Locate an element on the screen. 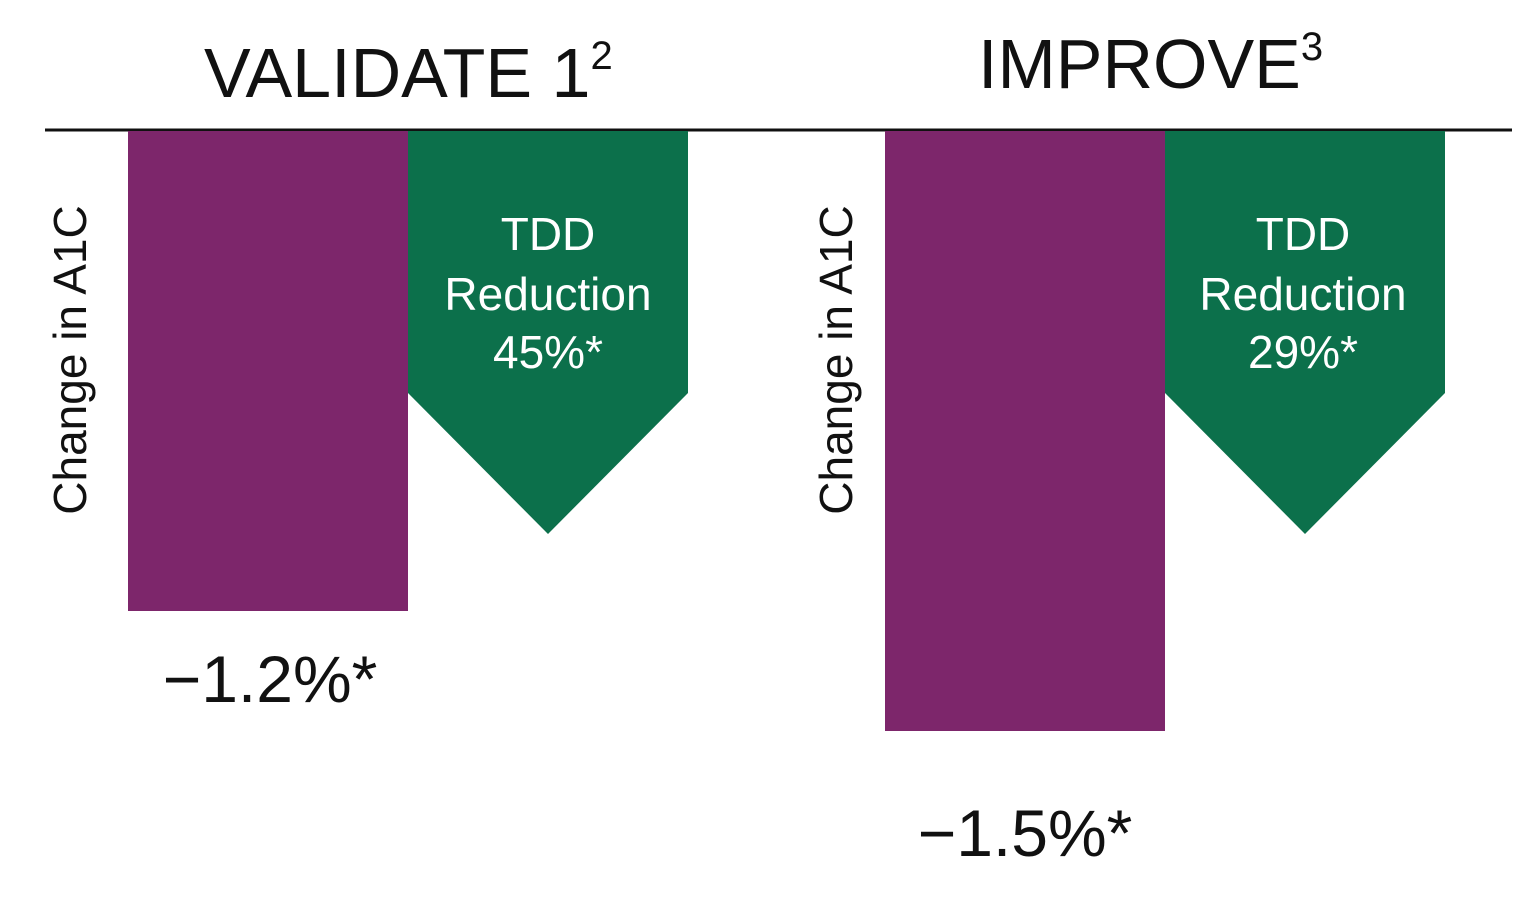 This screenshot has height=903, width=1526. panel-title: IMPROVE3 is located at coordinates (1150, 64).